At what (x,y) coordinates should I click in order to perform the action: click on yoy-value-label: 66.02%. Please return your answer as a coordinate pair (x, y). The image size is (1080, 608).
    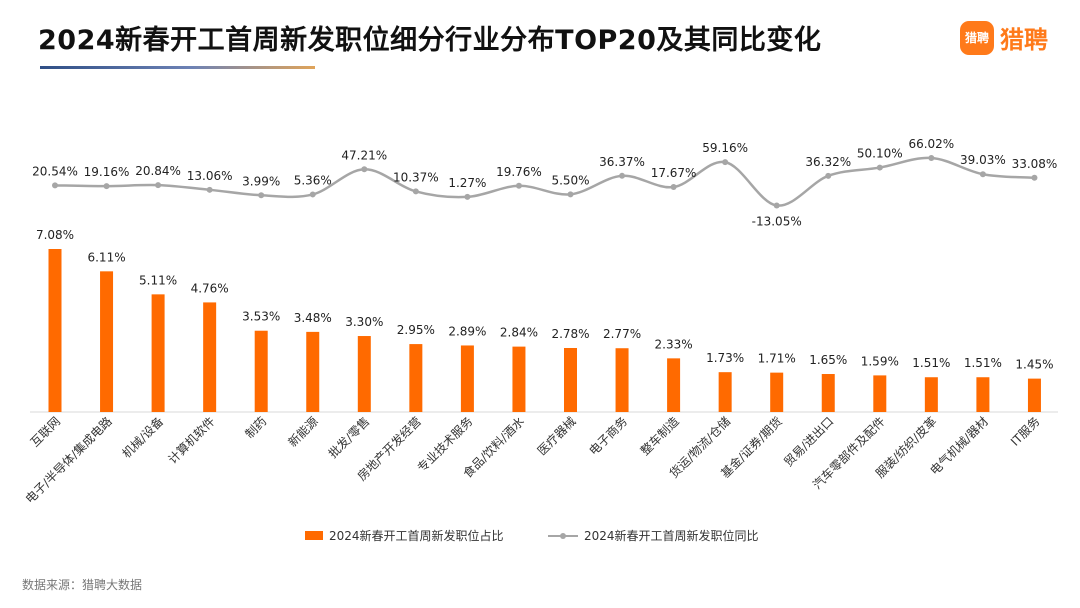
    Looking at the image, I should click on (931, 144).